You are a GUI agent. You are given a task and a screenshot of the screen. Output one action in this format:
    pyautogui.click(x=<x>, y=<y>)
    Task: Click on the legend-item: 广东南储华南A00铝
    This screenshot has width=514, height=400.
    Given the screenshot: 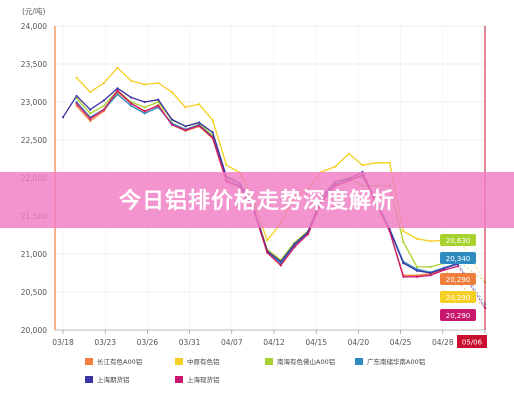 What is the action you would take?
    pyautogui.click(x=390, y=361)
    